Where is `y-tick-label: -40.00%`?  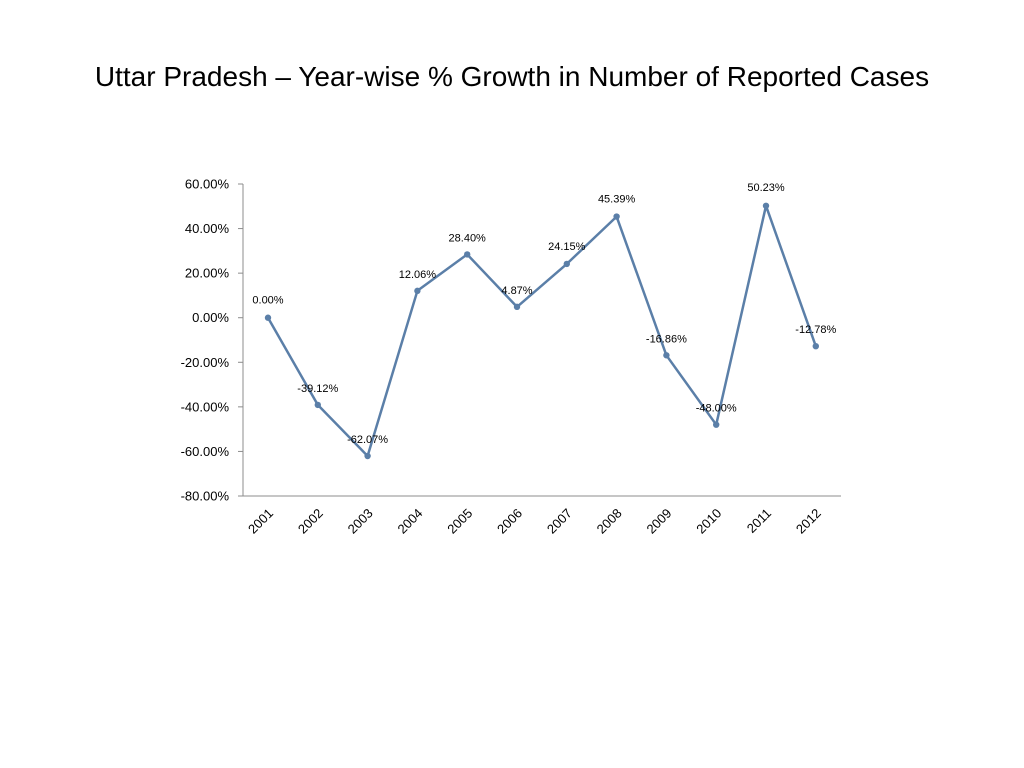
y-tick-label: -40.00% is located at coordinates (205, 406).